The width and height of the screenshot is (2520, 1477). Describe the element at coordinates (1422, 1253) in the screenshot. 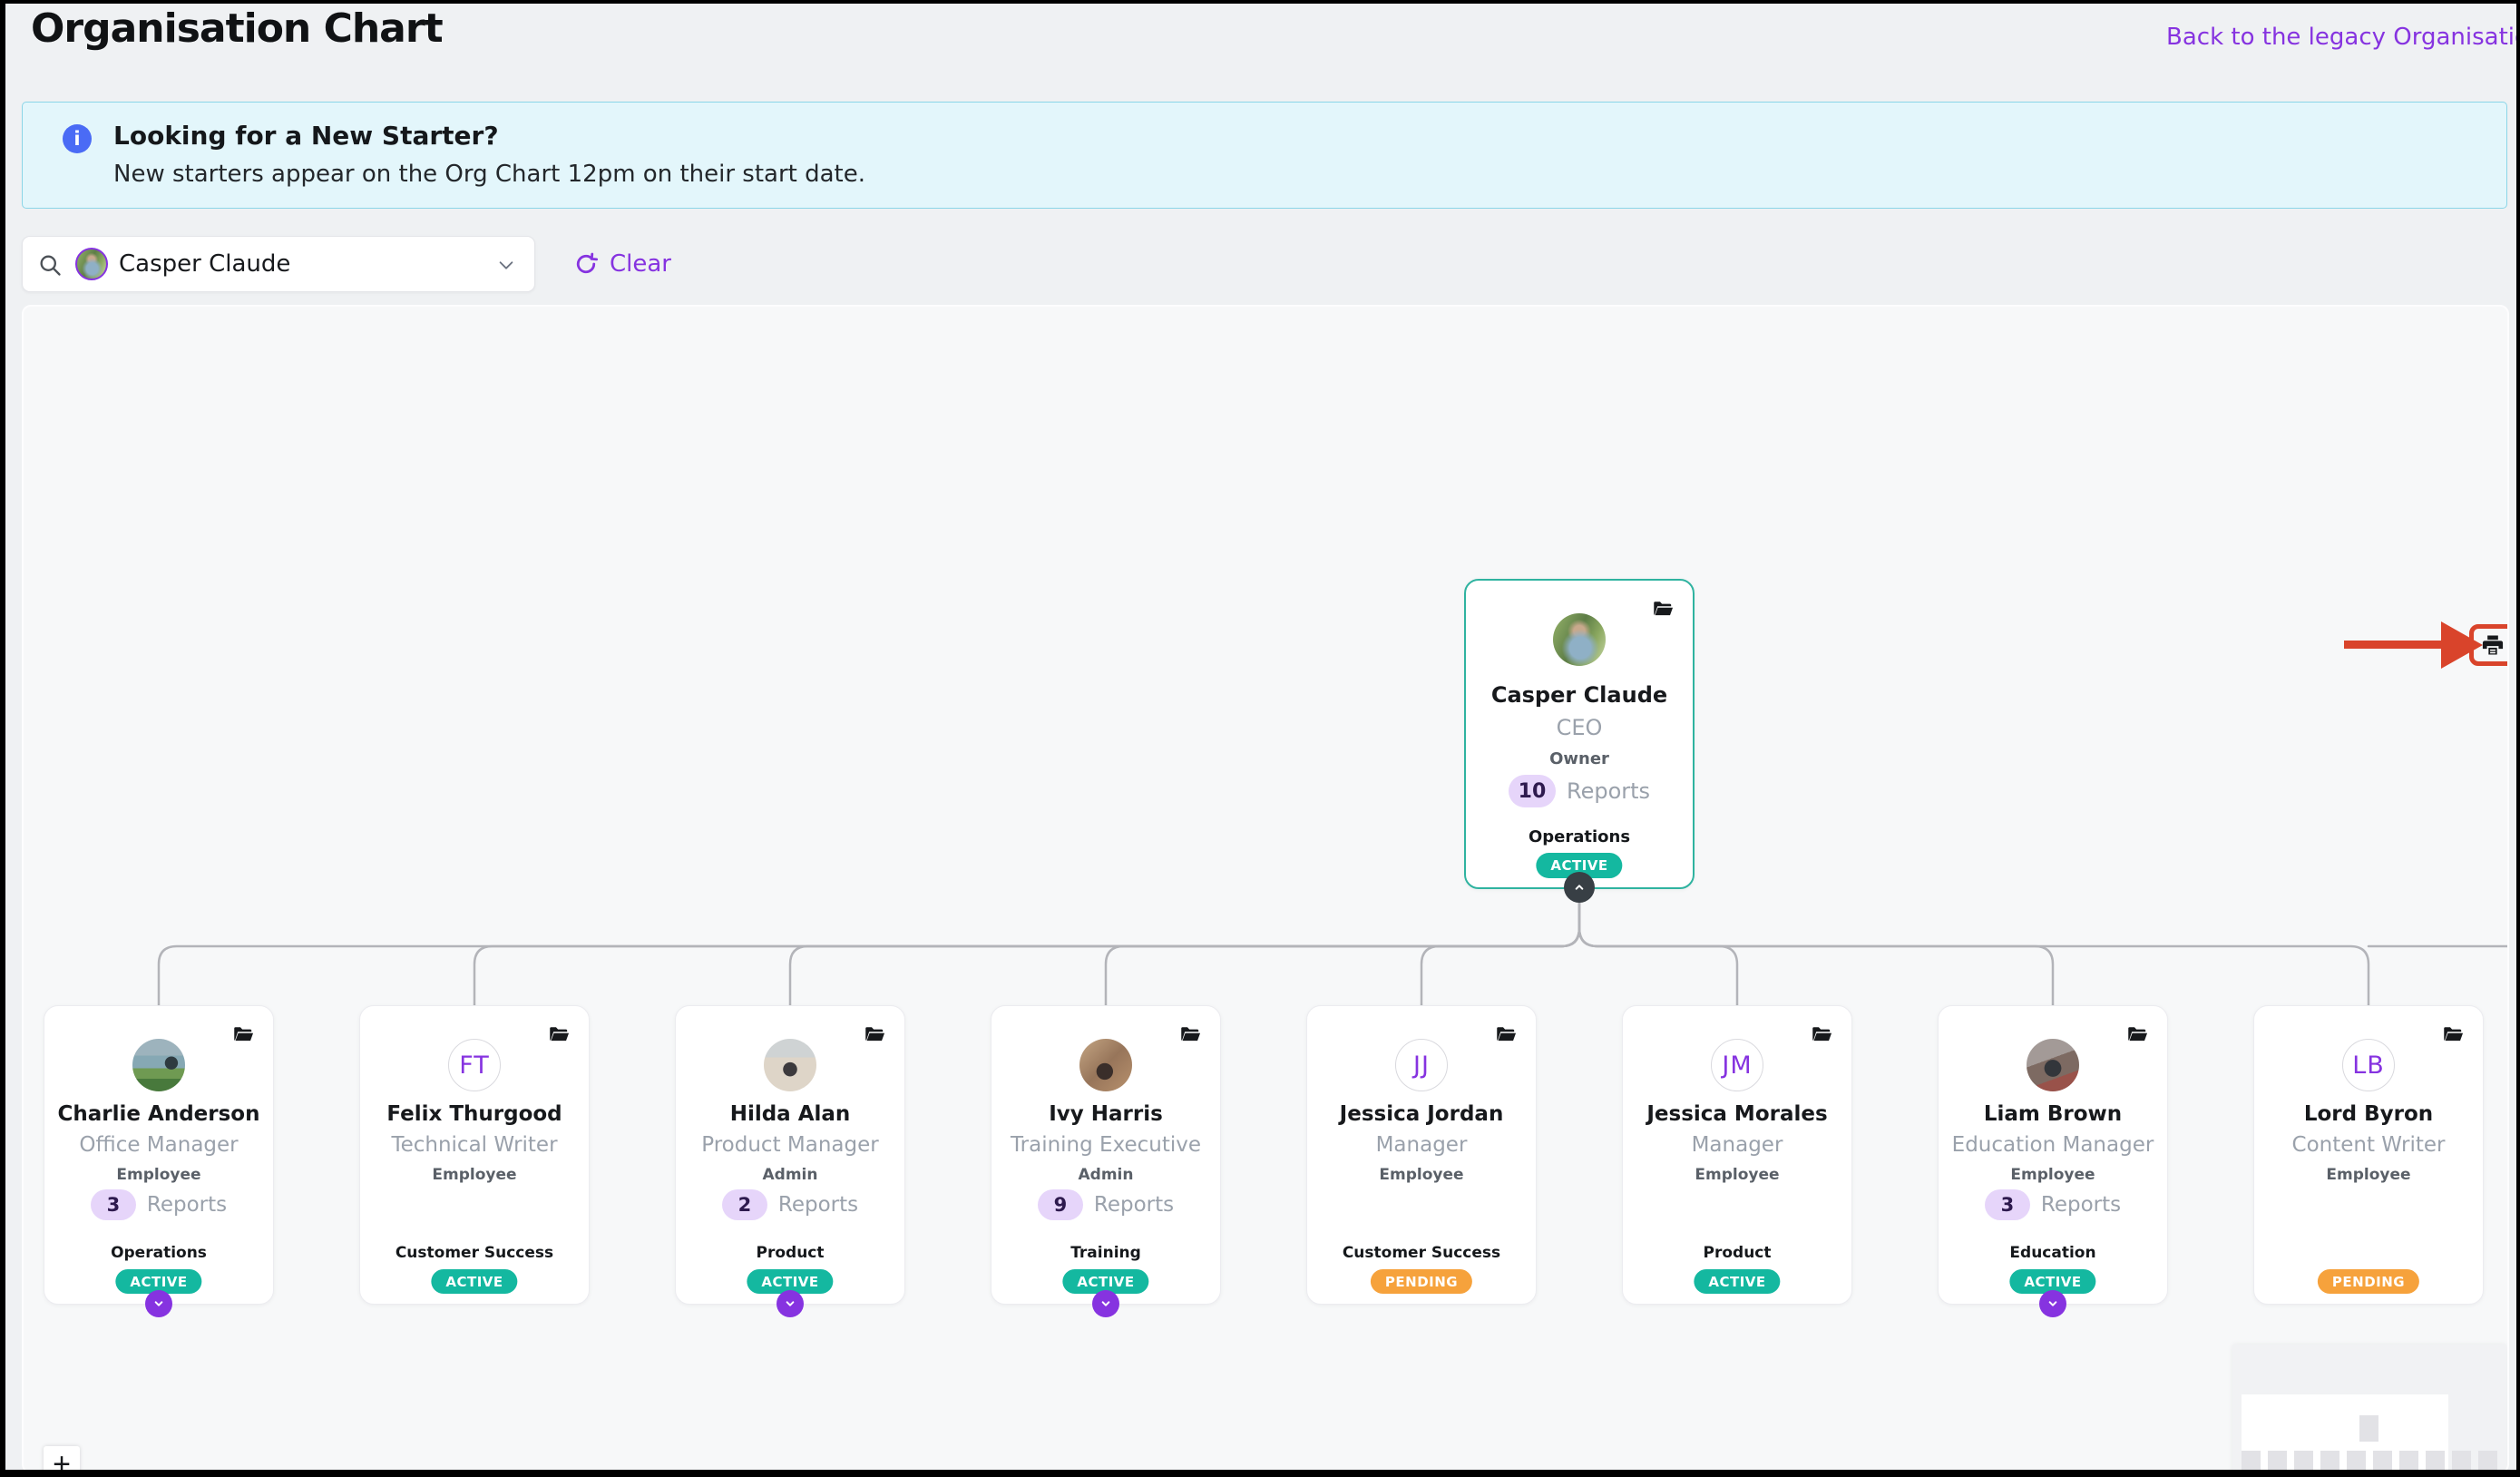

I see `department: Customer Success` at that location.